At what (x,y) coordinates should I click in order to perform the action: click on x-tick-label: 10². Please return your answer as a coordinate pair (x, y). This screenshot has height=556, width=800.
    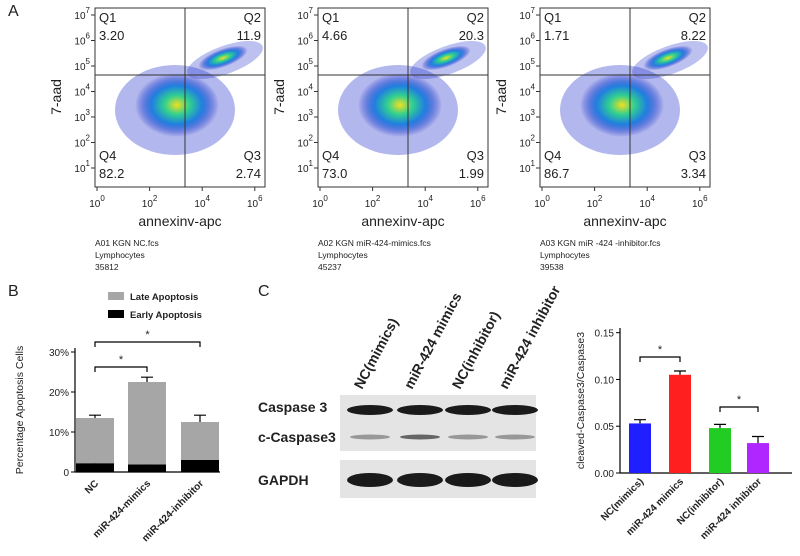
    Looking at the image, I should click on (595, 202).